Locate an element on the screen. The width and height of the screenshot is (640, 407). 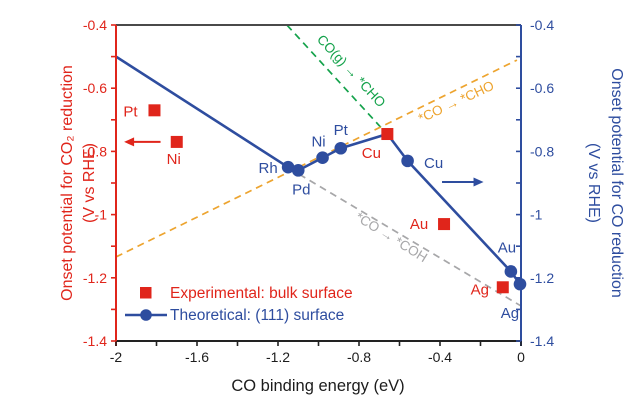
reaction-line-label-co-to-cho: *CO → *CHO is located at coordinates (456, 102).